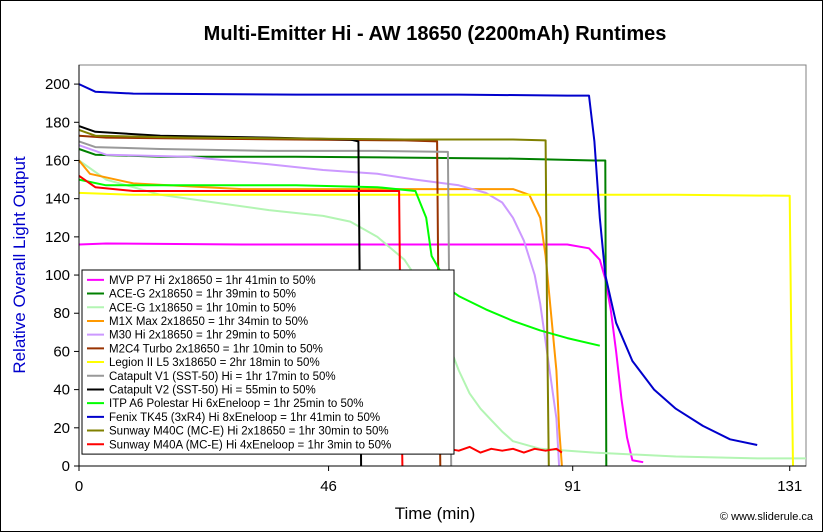 The height and width of the screenshot is (532, 823). What do you see at coordinates (214, 363) in the screenshot?
I see `legend-label: Legion II L5 3x18650 = 2hr 18min to 50%` at bounding box center [214, 363].